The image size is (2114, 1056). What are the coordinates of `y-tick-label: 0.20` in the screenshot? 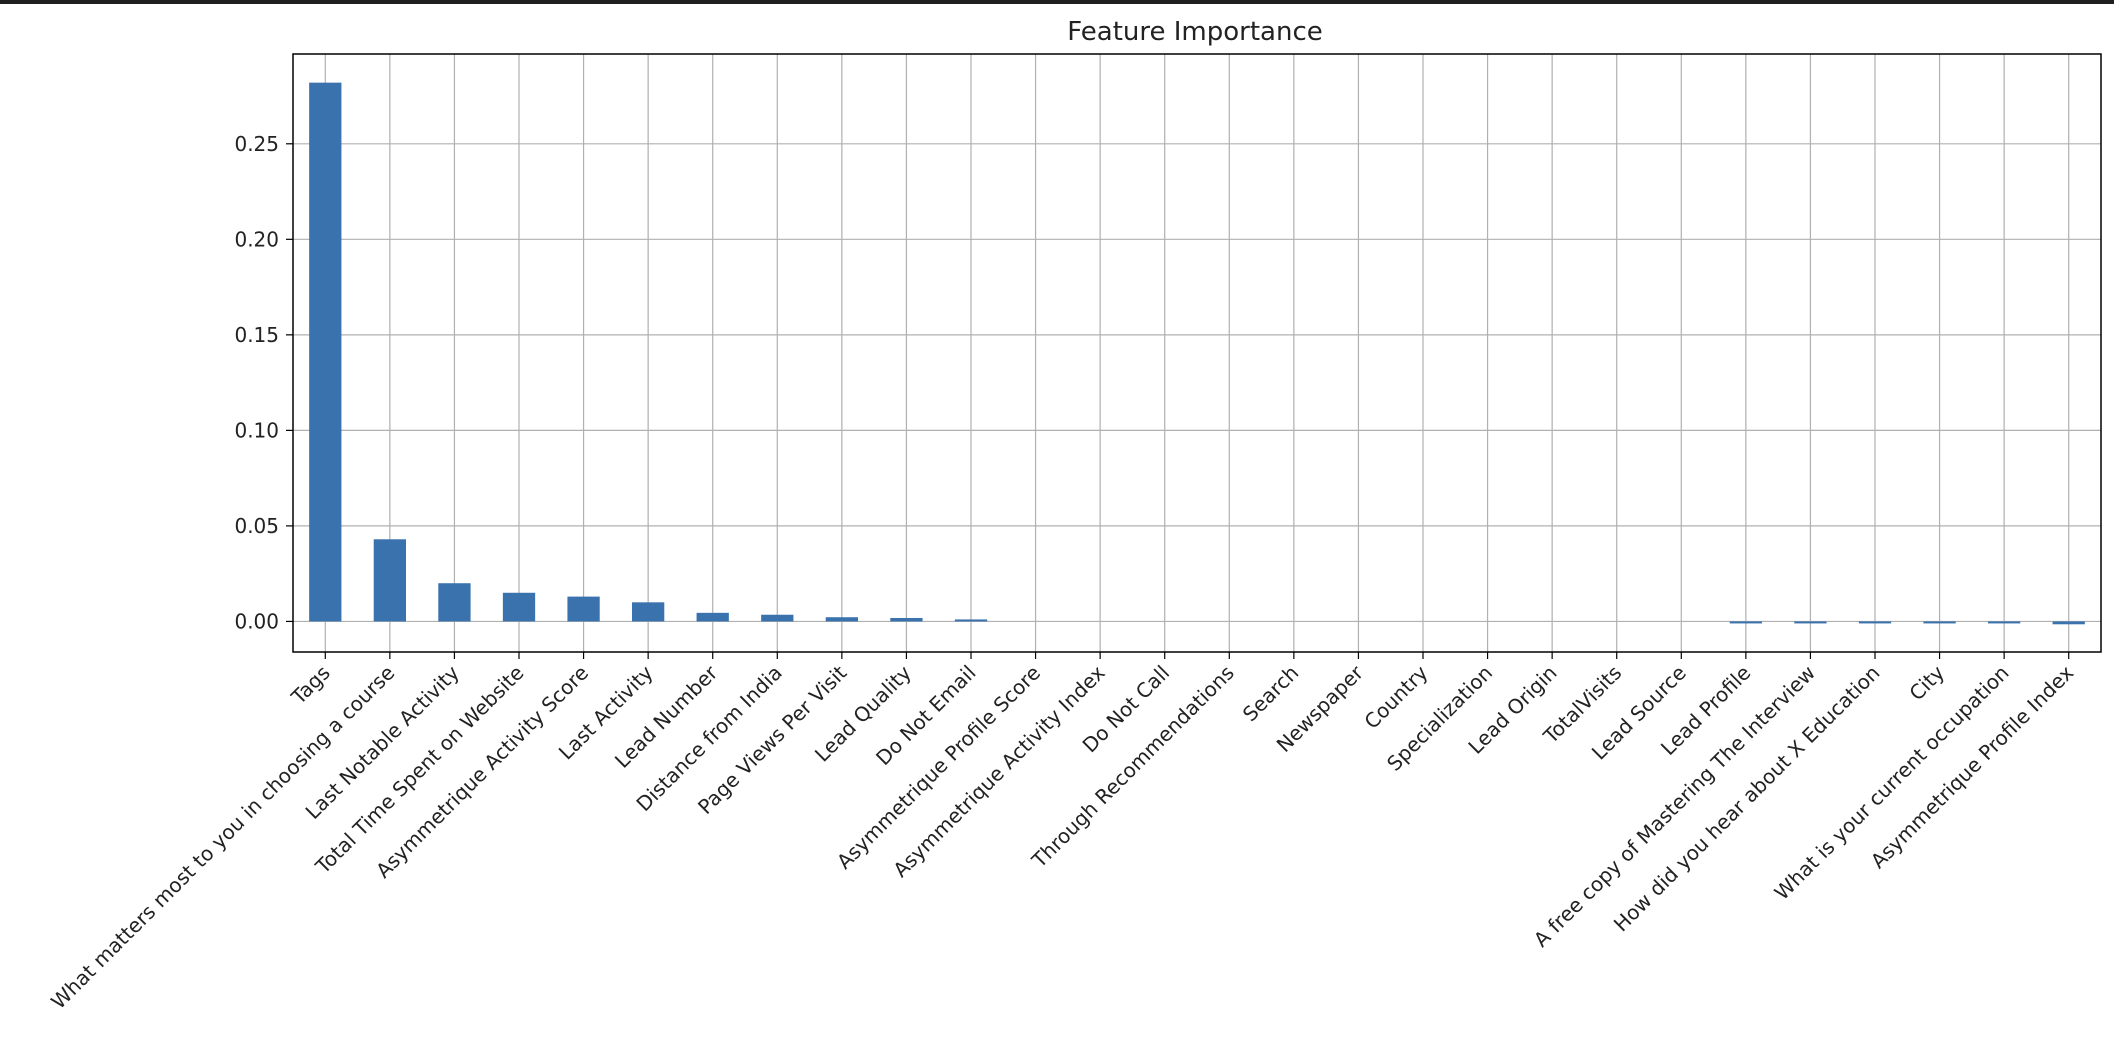 It's located at (256, 239).